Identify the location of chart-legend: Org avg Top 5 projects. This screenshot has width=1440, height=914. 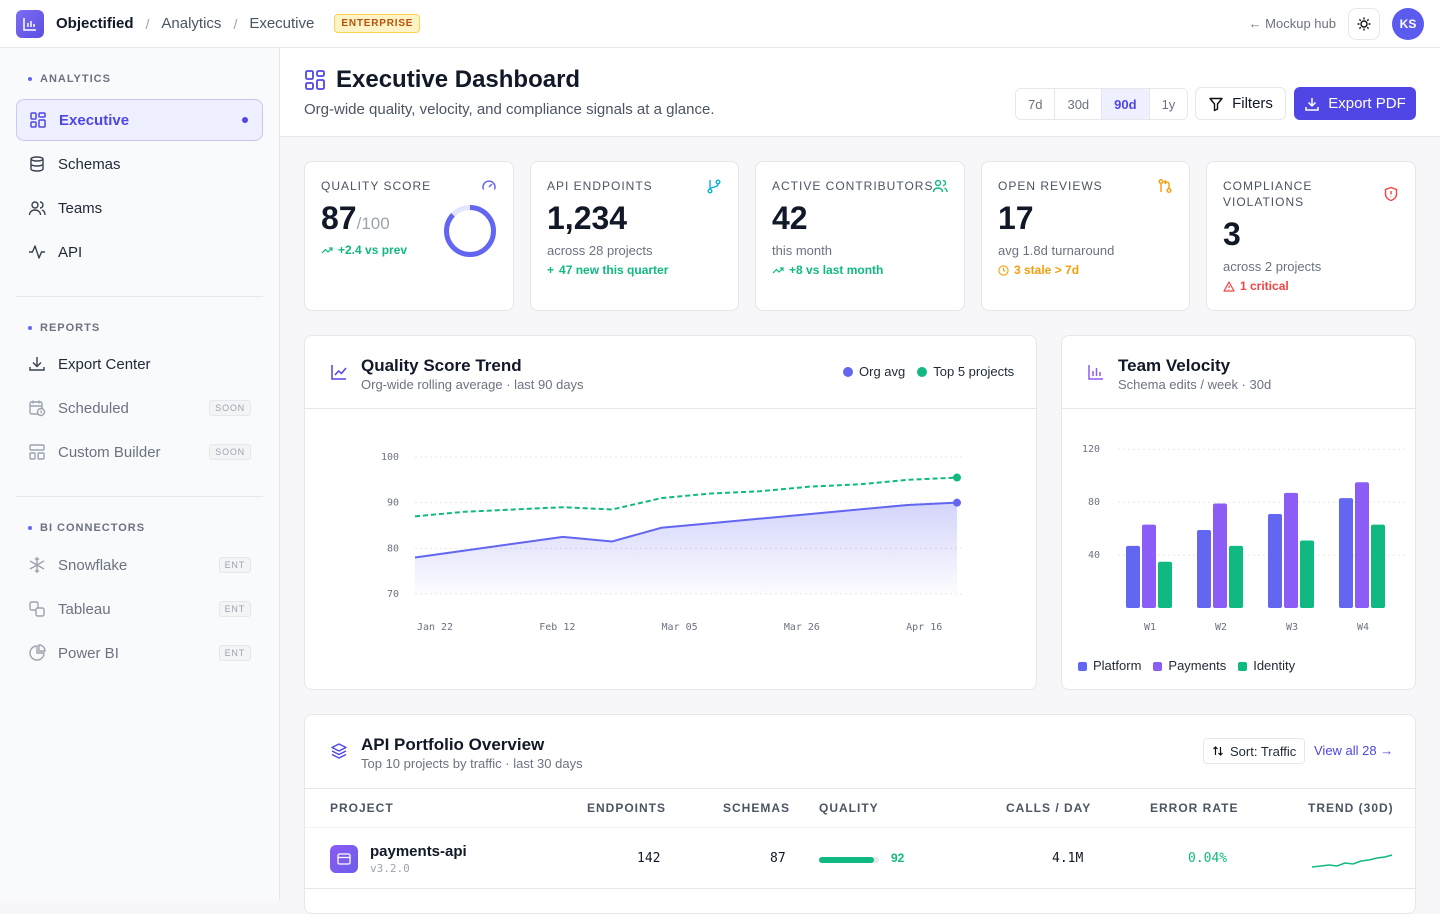
(928, 371).